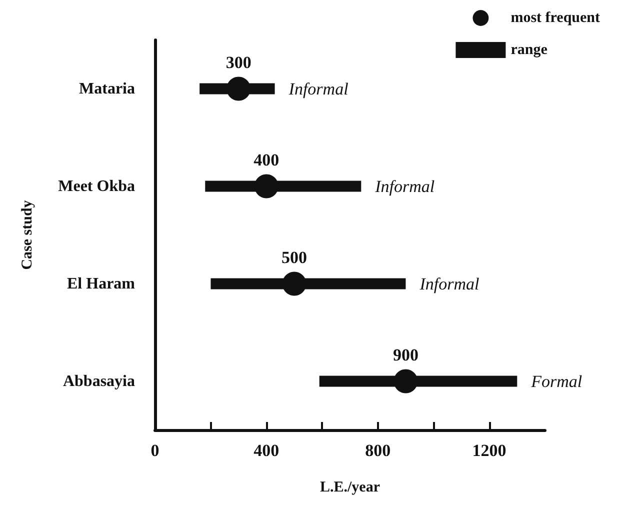  I want to click on data-label: 500, so click(295, 257).